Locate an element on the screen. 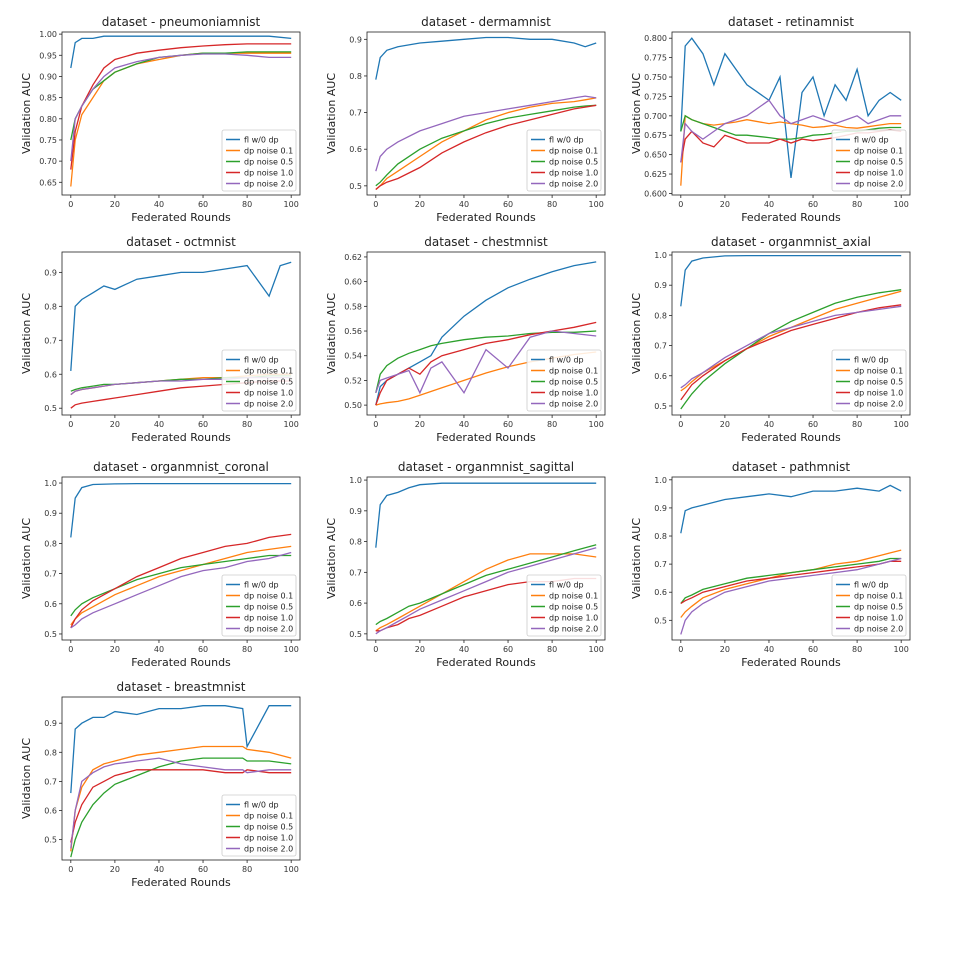 The width and height of the screenshot is (960, 960). y-tick-label: 0.700 is located at coordinates (655, 116).